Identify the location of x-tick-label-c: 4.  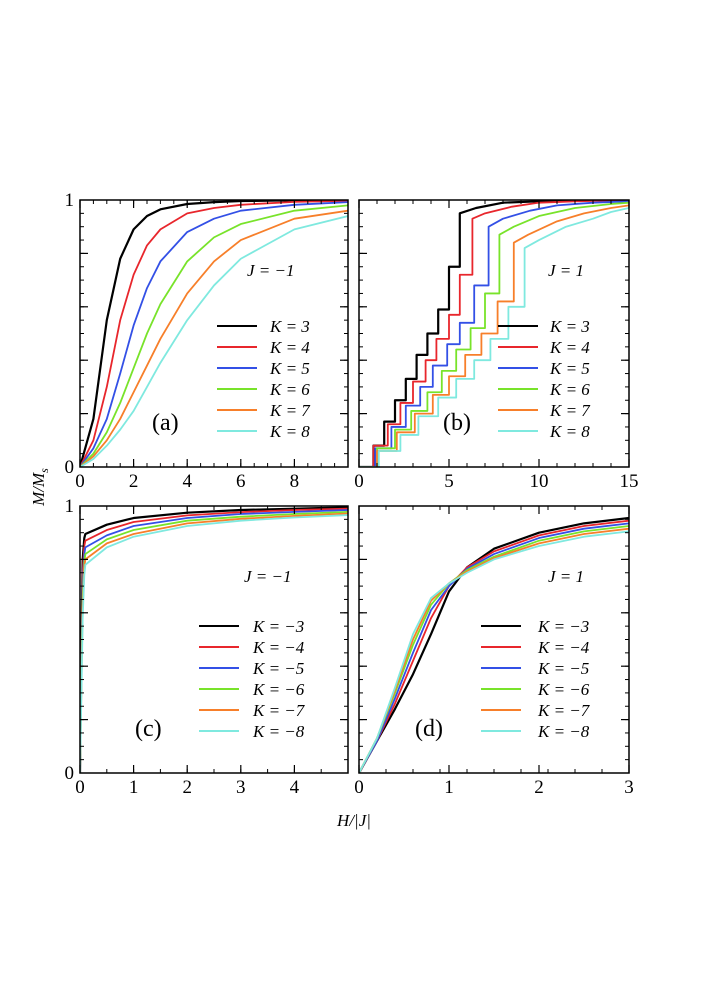
(295, 787).